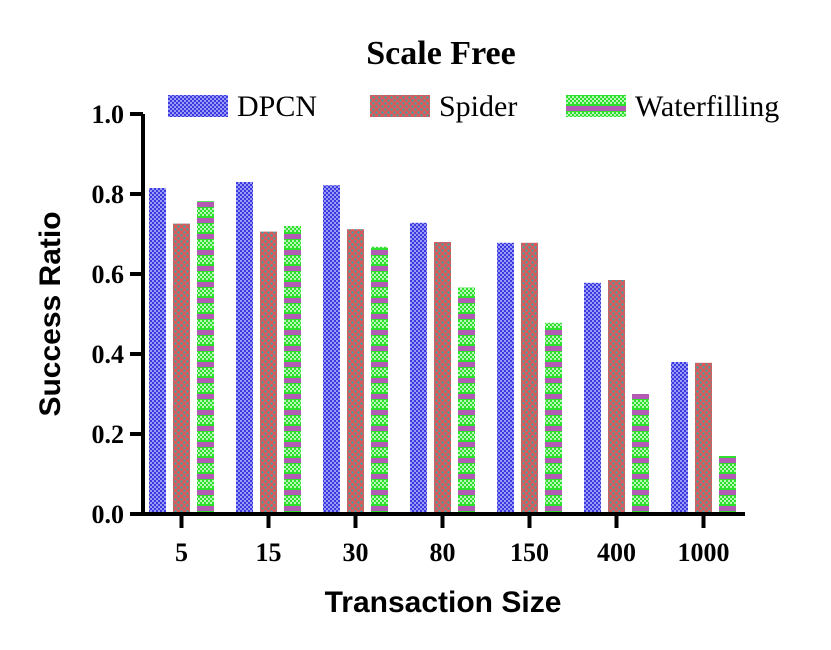 The width and height of the screenshot is (831, 650). What do you see at coordinates (478, 106) in the screenshot?
I see `legend-label-spider: Spider` at bounding box center [478, 106].